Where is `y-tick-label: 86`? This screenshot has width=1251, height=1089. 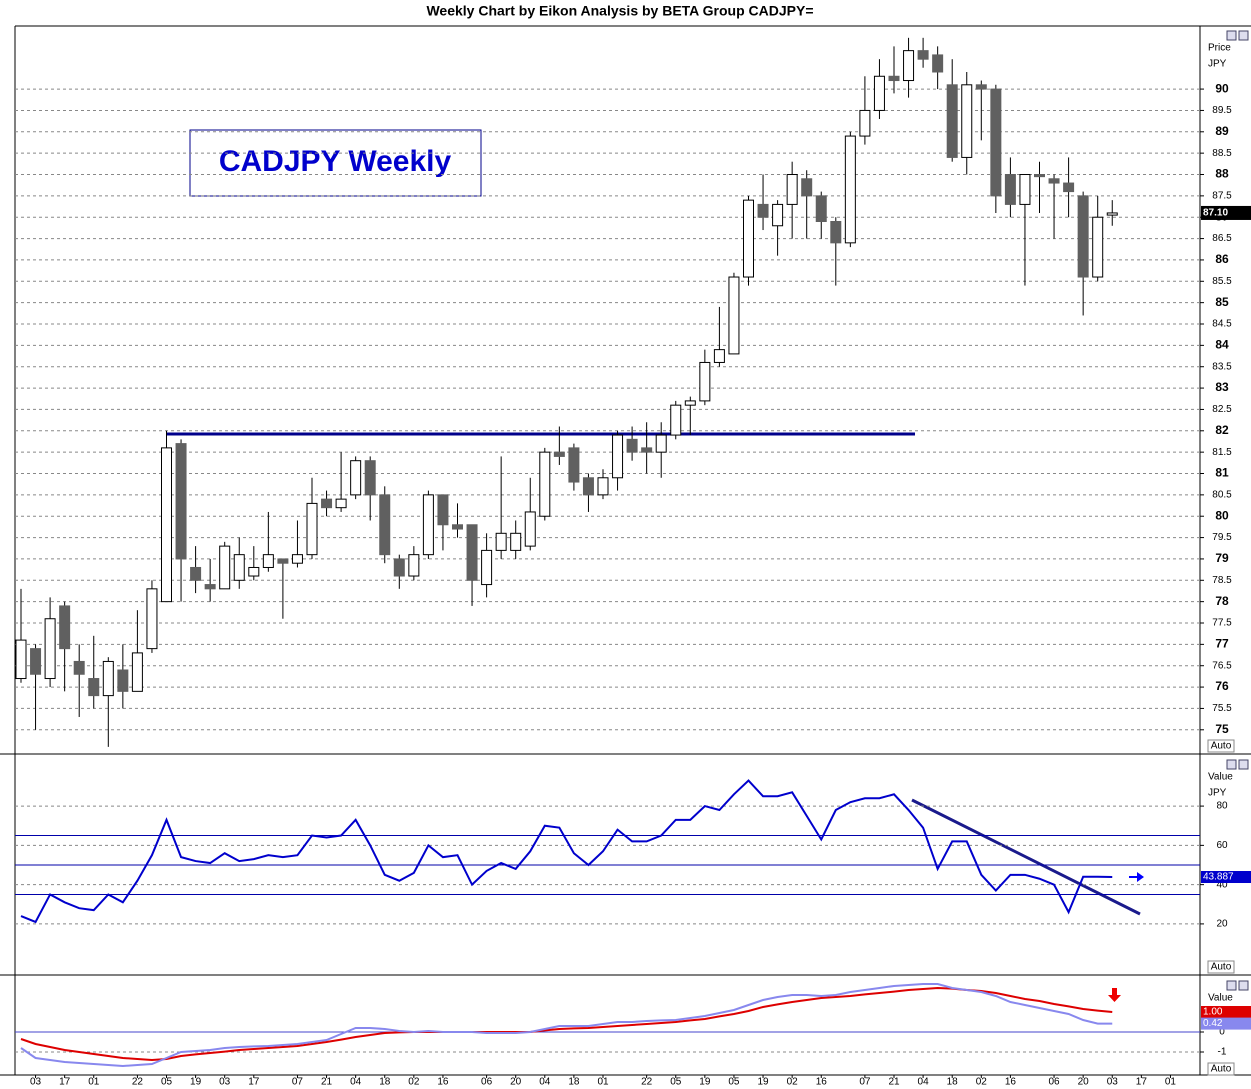
y-tick-label: 86 is located at coordinates (1222, 259).